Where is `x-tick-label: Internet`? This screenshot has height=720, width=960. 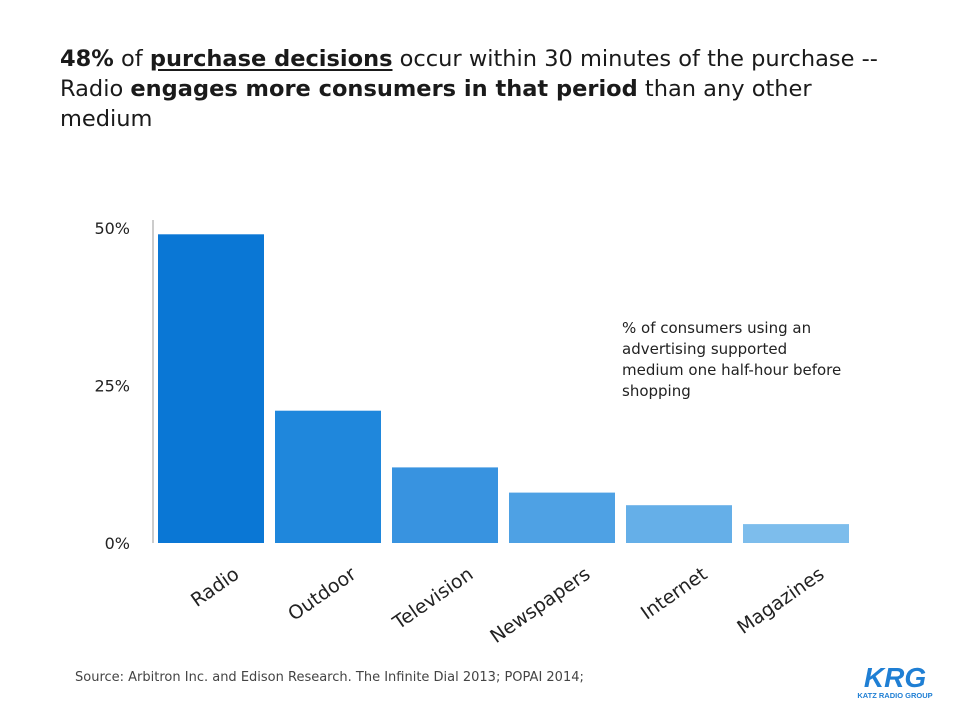 x-tick-label: Internet is located at coordinates (674, 593).